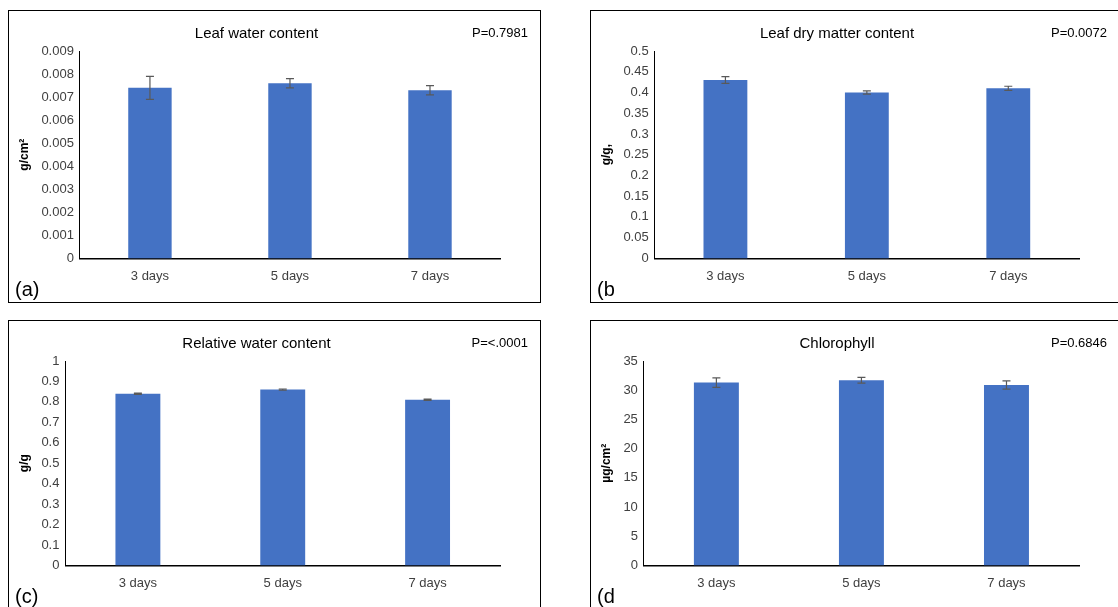  What do you see at coordinates (27, 288) in the screenshot?
I see `text: (a)` at bounding box center [27, 288].